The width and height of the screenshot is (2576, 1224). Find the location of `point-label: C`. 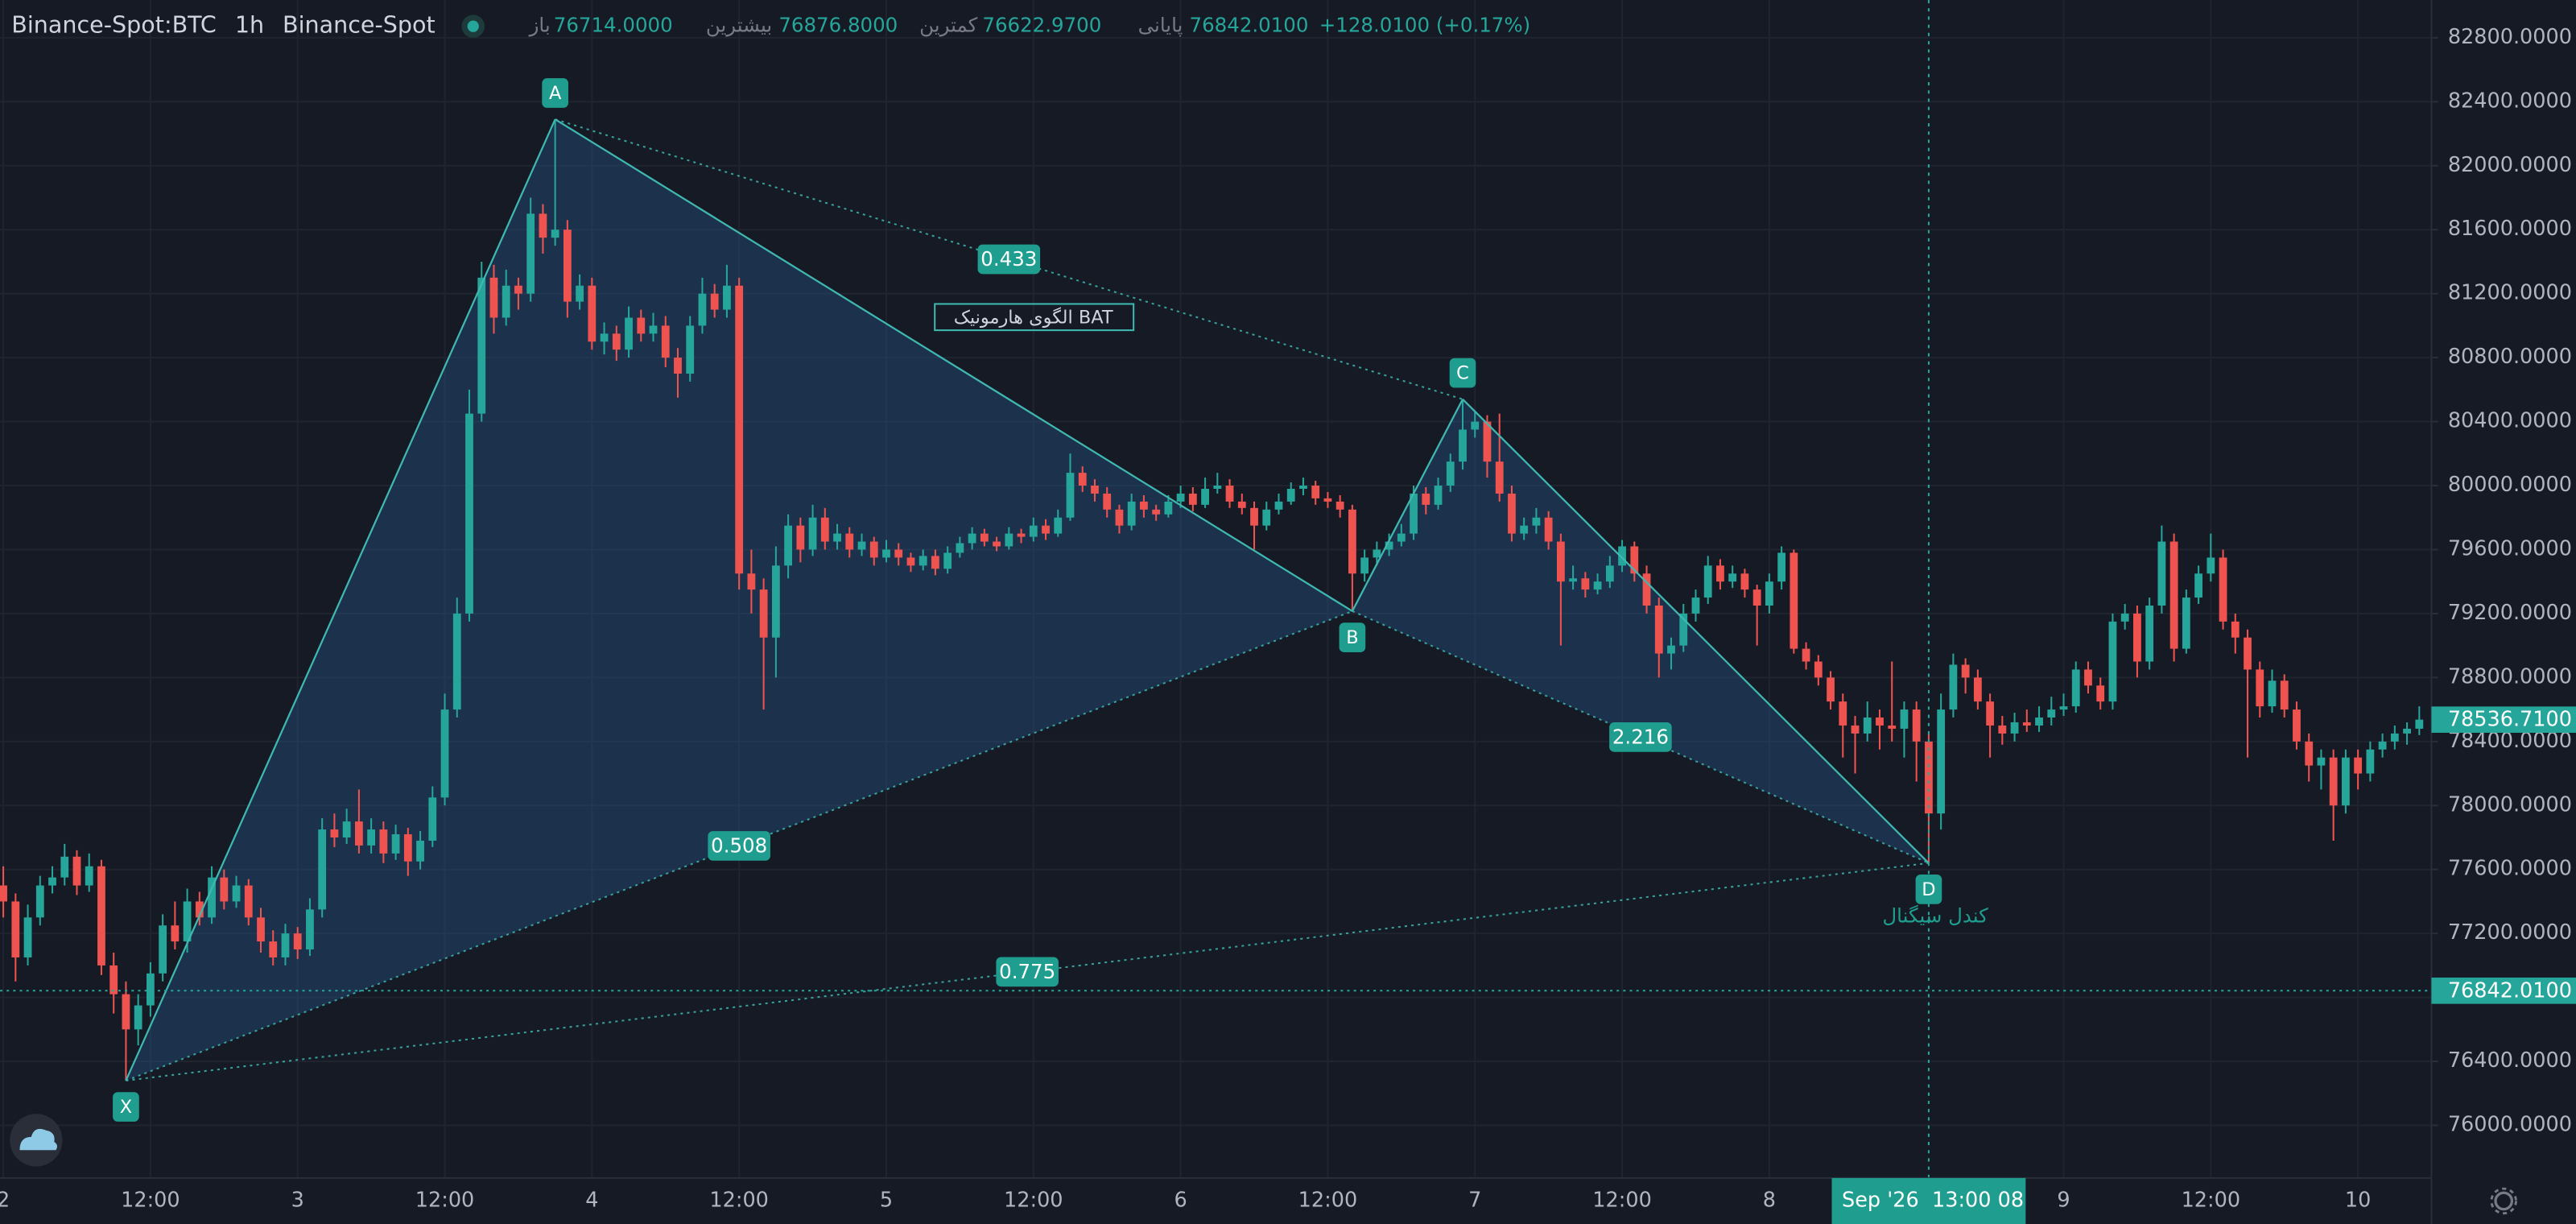

point-label: C is located at coordinates (1462, 373).